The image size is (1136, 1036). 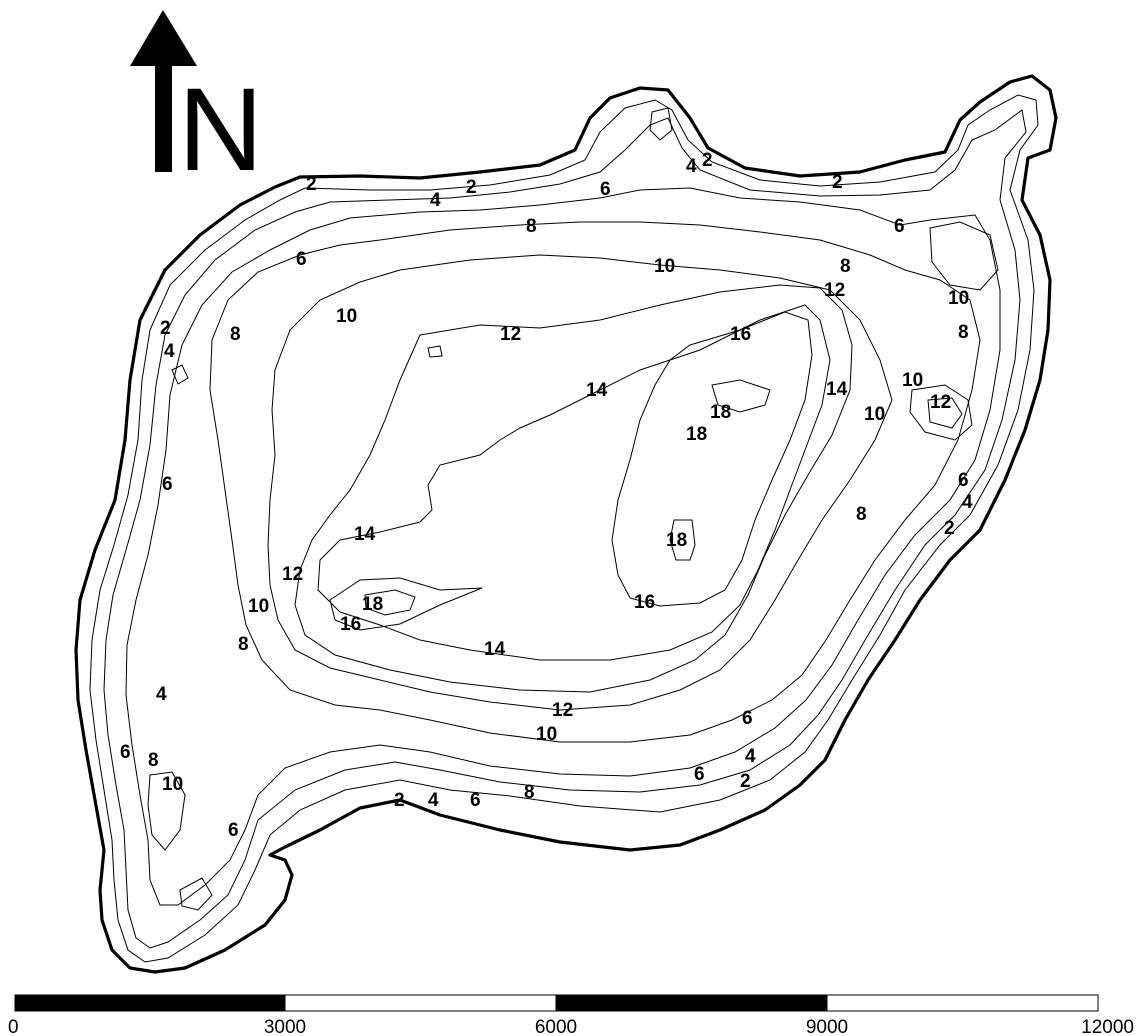 What do you see at coordinates (13, 1026) in the screenshot?
I see `scale-tick-label: 0` at bounding box center [13, 1026].